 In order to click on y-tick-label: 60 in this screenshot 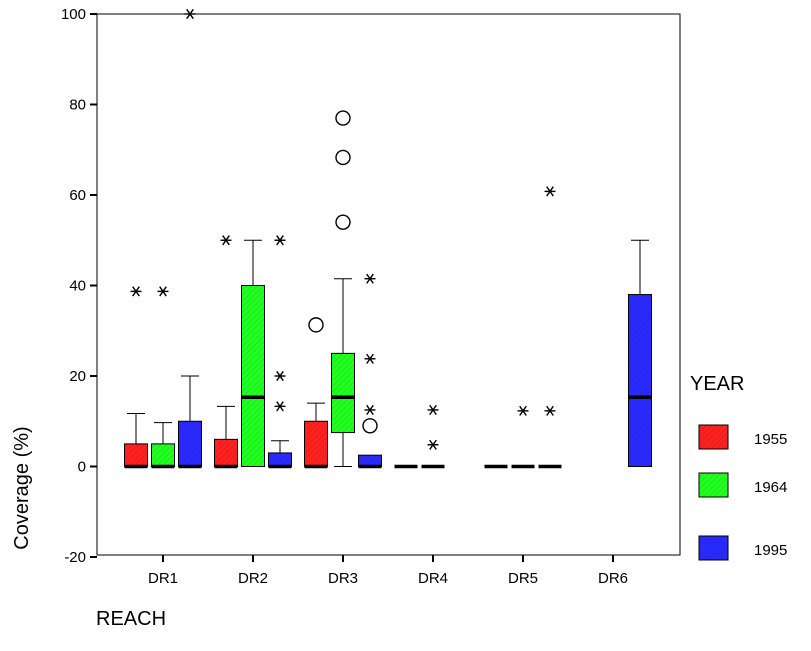, I will do `click(77, 195)`.